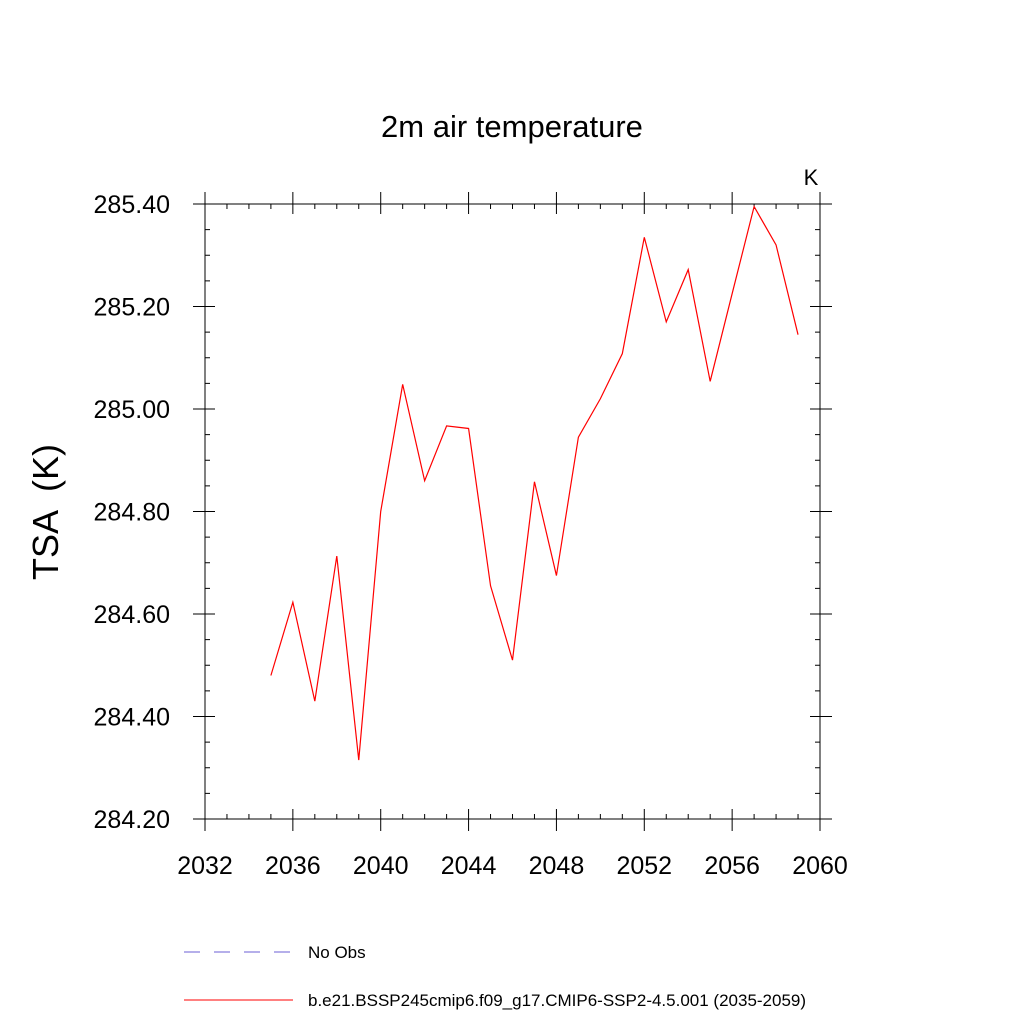  What do you see at coordinates (132, 615) in the screenshot?
I see `y-tick-label: 284.60` at bounding box center [132, 615].